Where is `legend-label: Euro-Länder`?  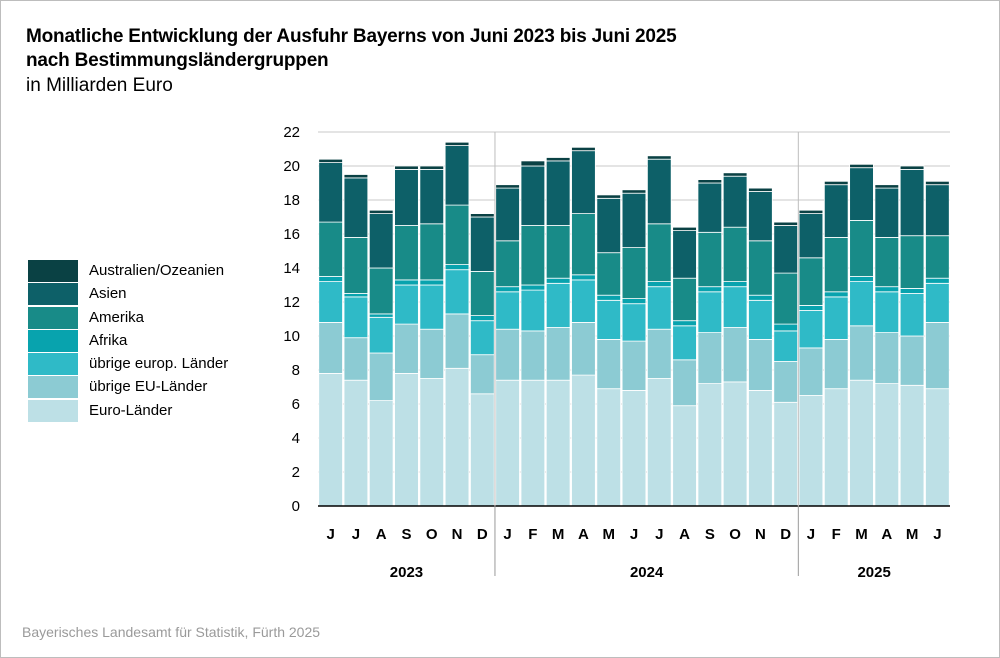 legend-label: Euro-Länder is located at coordinates (131, 410).